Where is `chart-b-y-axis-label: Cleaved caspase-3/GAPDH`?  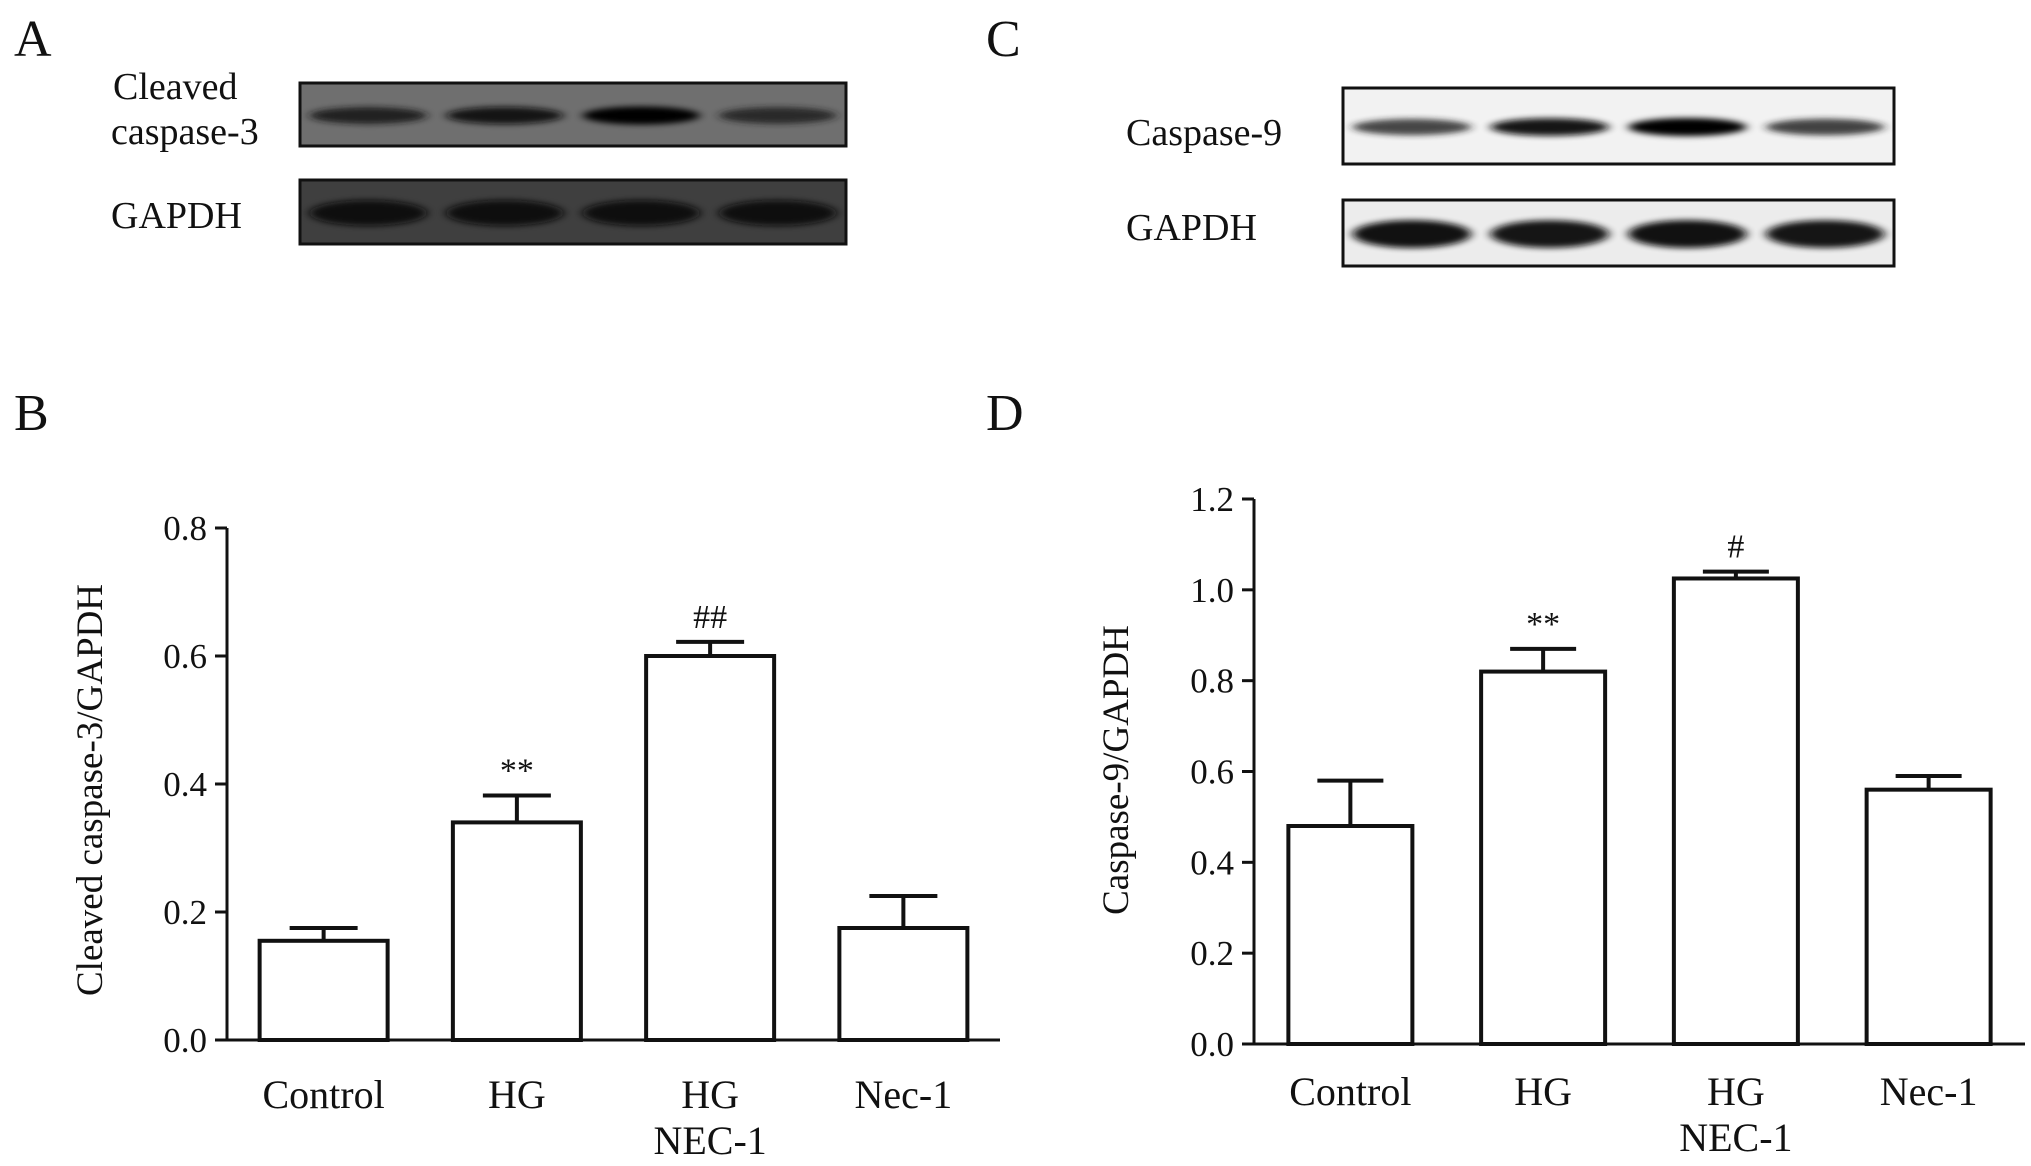 chart-b-y-axis-label: Cleaved caspase-3/GAPDH is located at coordinates (90, 790).